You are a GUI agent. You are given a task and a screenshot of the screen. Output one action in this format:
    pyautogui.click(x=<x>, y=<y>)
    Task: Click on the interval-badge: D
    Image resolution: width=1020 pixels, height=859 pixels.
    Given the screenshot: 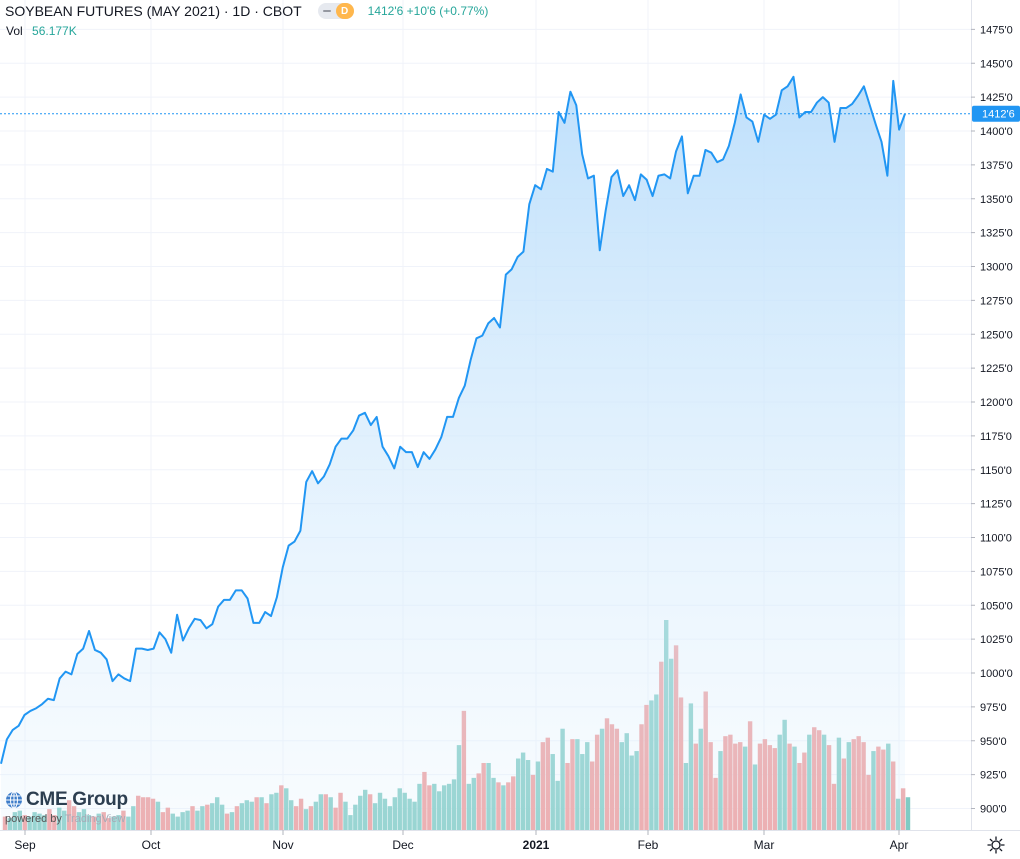 What is the action you would take?
    pyautogui.click(x=344, y=11)
    